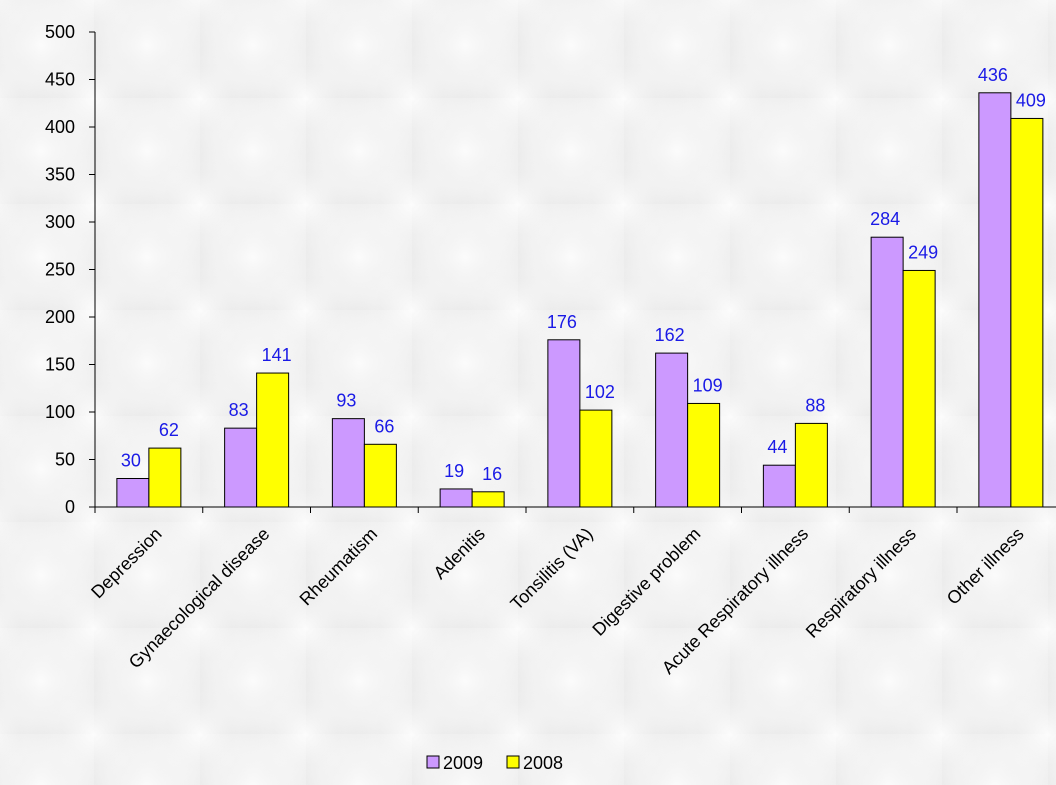  What do you see at coordinates (670, 335) in the screenshot?
I see `data-label: 162` at bounding box center [670, 335].